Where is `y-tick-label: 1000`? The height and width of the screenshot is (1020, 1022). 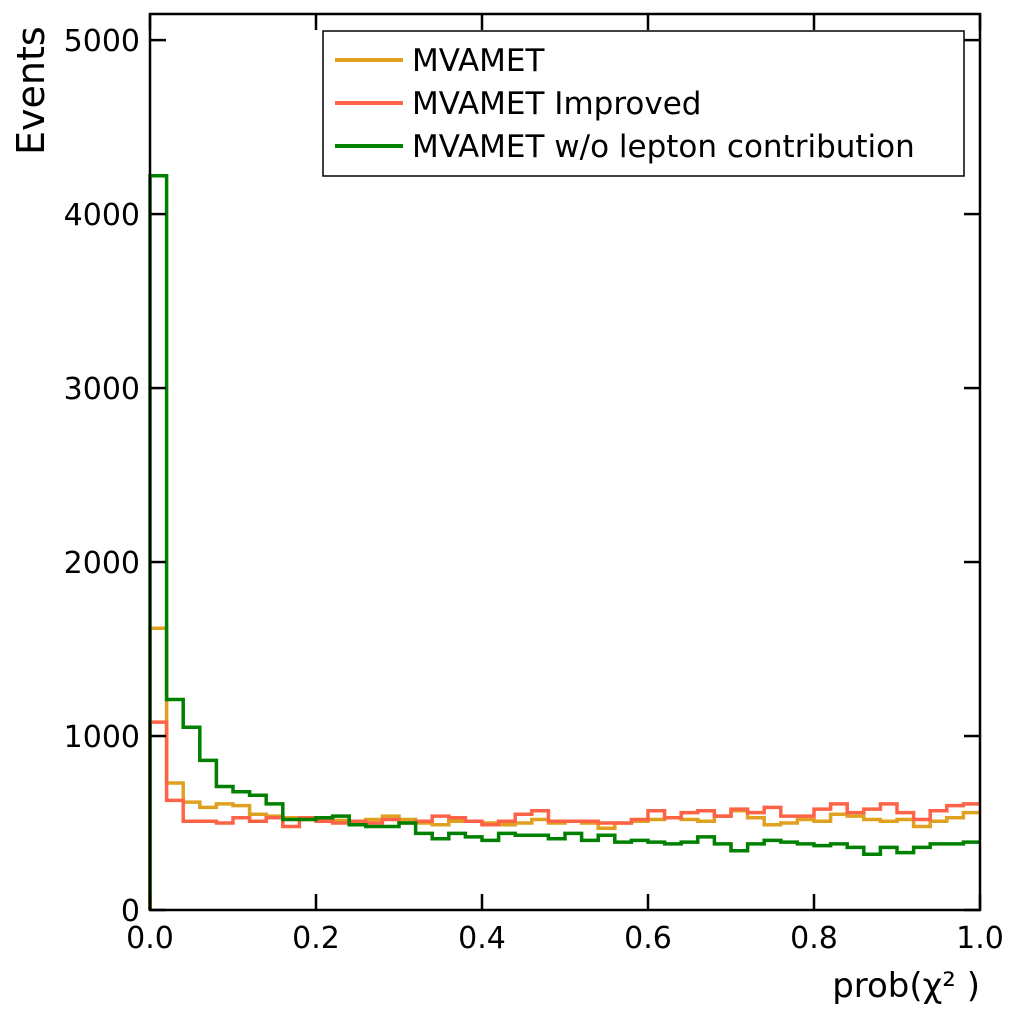 y-tick-label: 1000 is located at coordinates (102, 737).